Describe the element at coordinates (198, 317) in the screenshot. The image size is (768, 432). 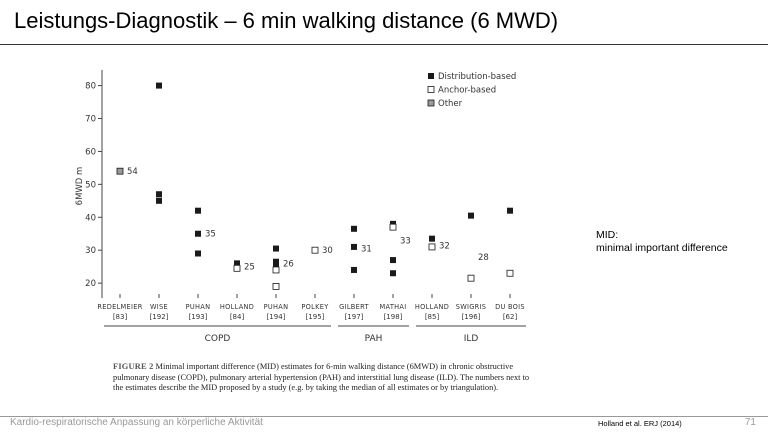
I see `x-tick-label-ref: [193]` at that location.